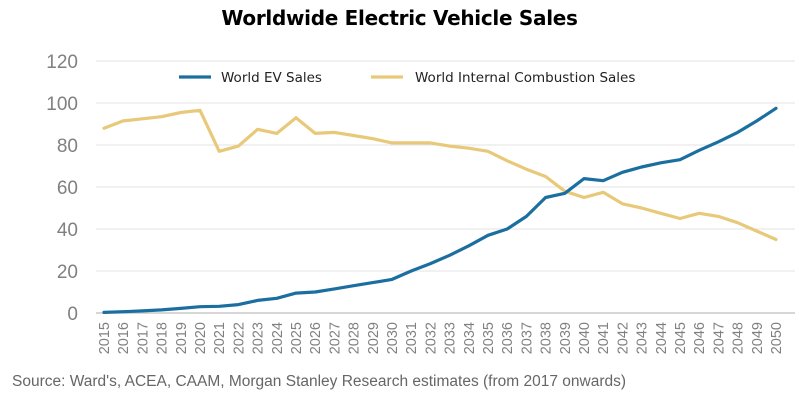  What do you see at coordinates (719, 338) in the screenshot?
I see `x-tick-label: 2047` at bounding box center [719, 338].